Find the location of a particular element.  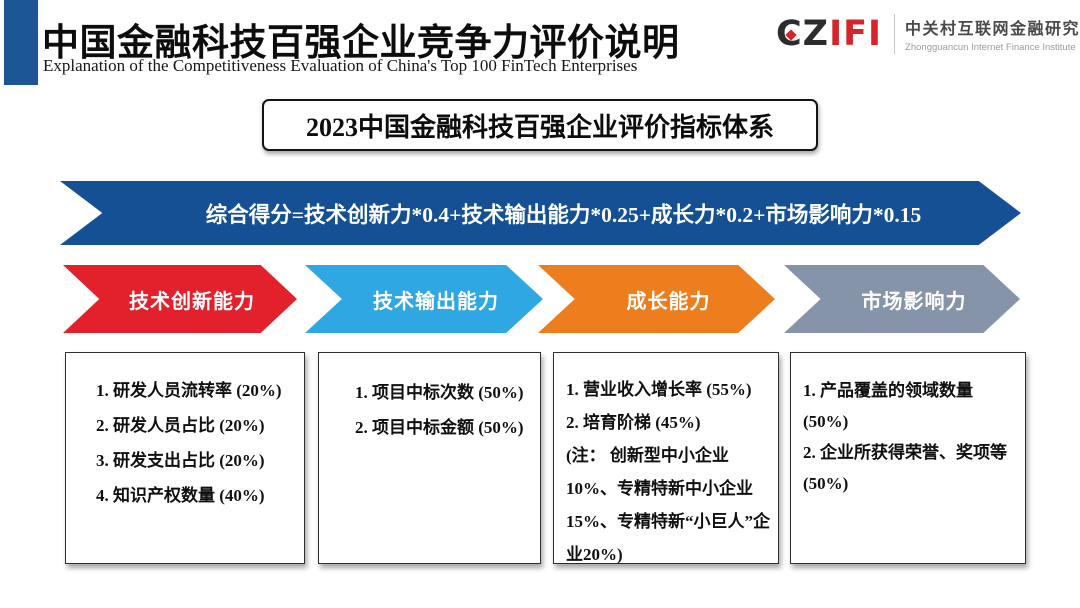

indicator-item: 1. 项目中标次数 (50%) is located at coordinates (439, 392).